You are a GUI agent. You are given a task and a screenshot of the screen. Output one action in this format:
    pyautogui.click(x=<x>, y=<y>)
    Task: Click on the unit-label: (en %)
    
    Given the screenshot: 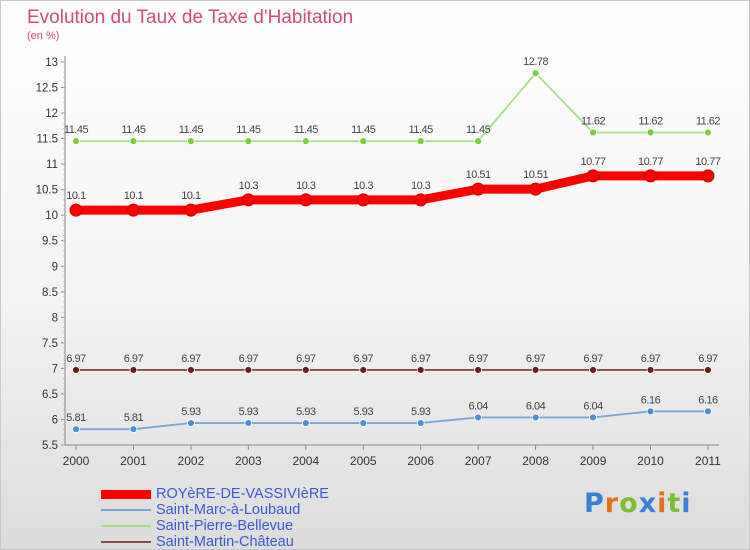 What is the action you would take?
    pyautogui.click(x=43, y=36)
    